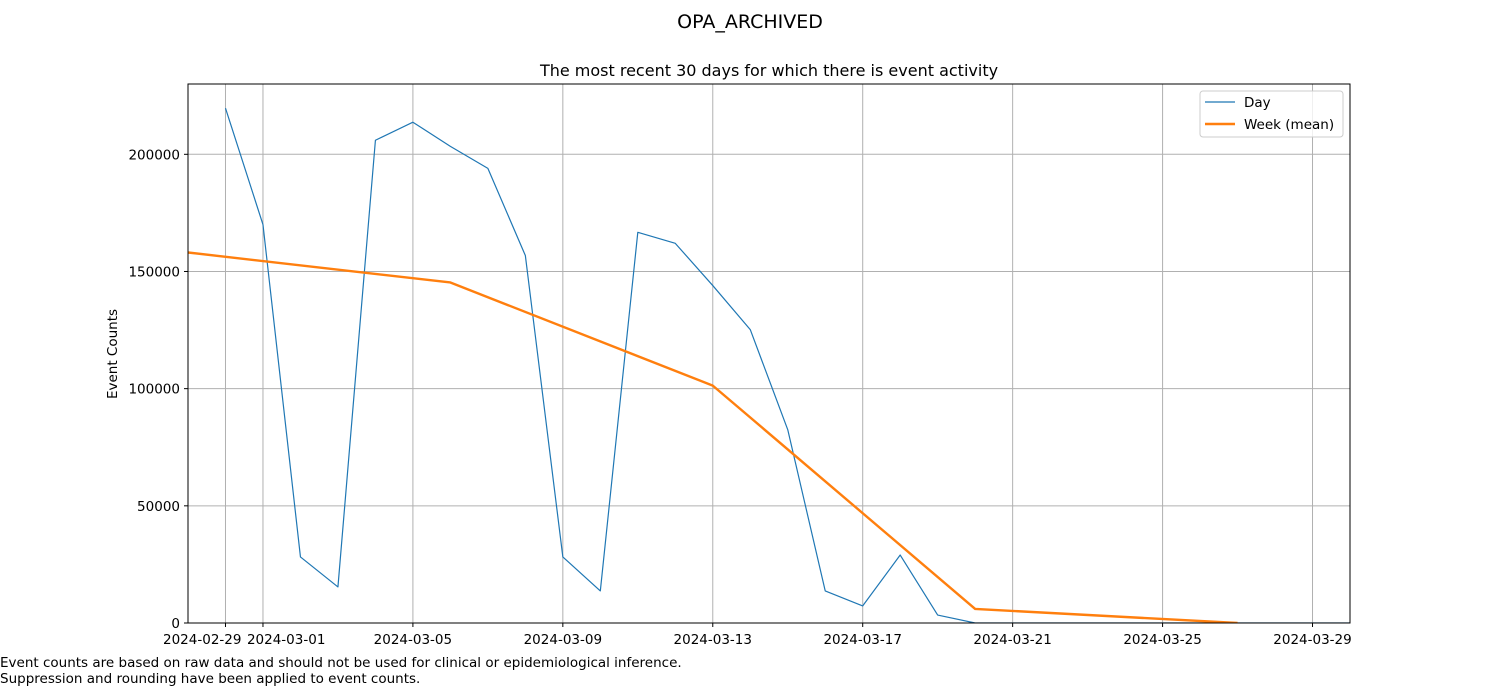  I want to click on y-tick-label: 100000, so click(154, 390).